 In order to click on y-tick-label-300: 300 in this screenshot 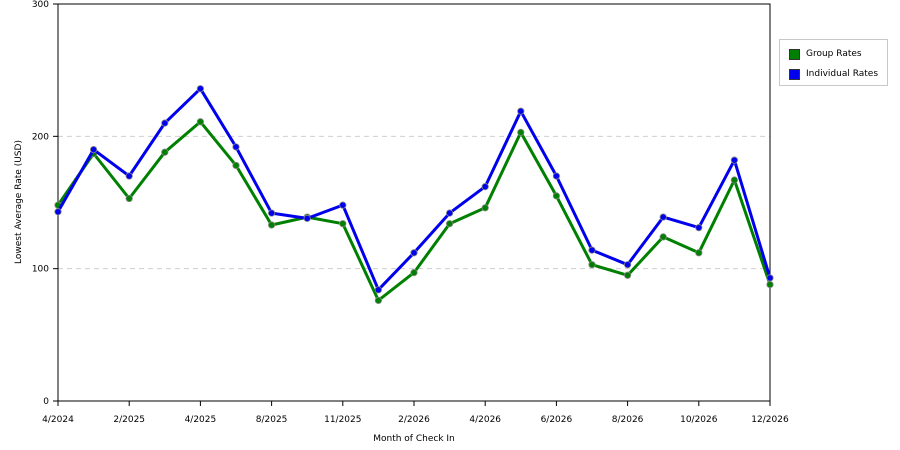, I will do `click(40, 5)`.